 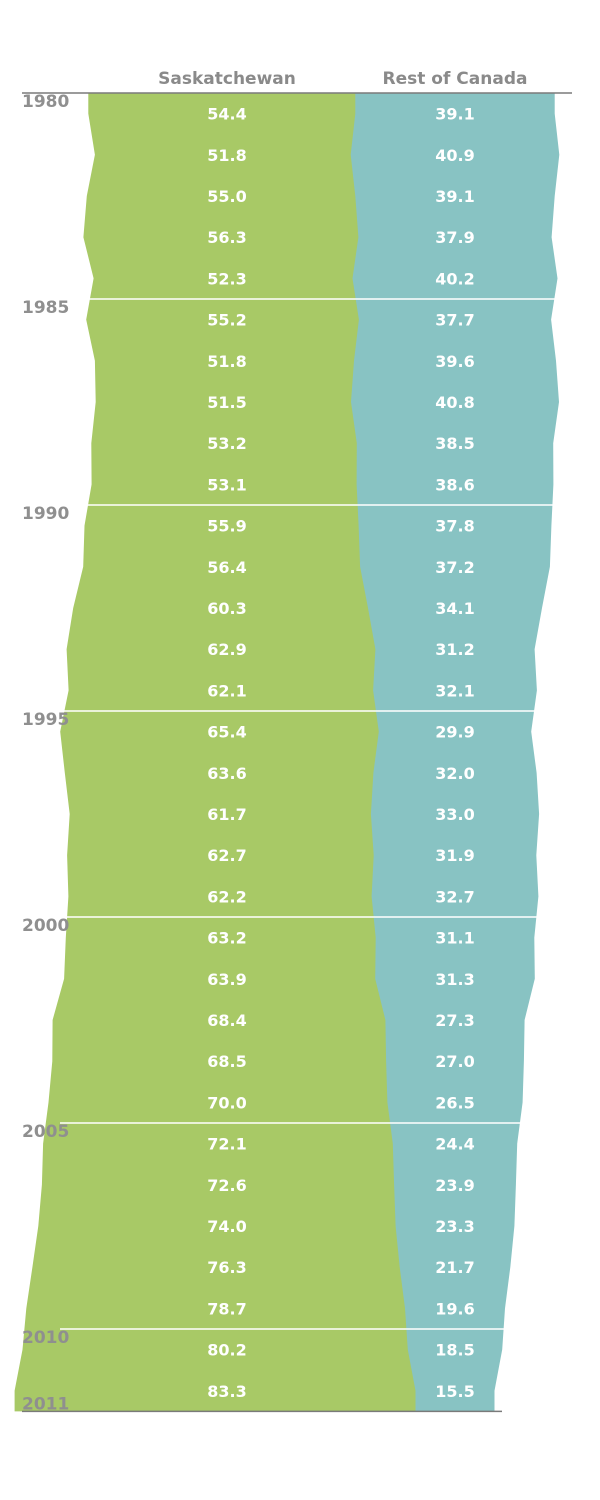 What do you see at coordinates (226, 320) in the screenshot?
I see `data-label: 55.2` at bounding box center [226, 320].